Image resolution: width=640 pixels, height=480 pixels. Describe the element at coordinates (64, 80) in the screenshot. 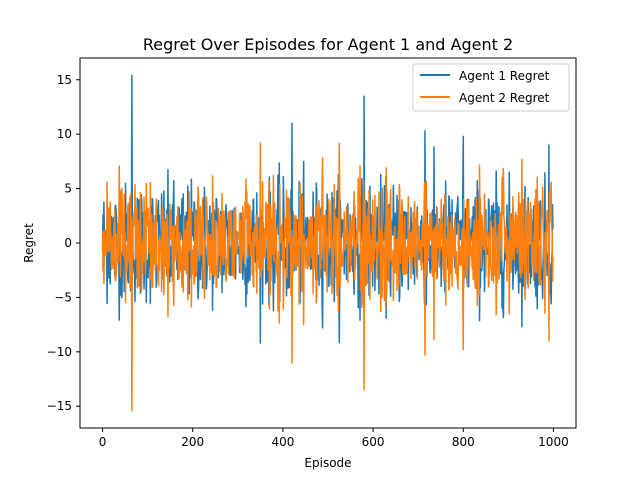

I see `y-tick-label: 15` at that location.